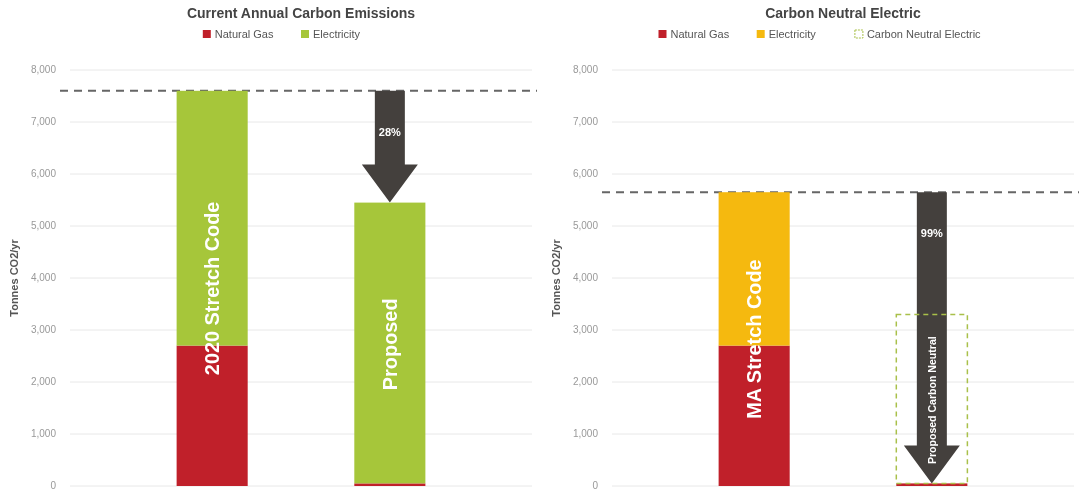 The height and width of the screenshot is (496, 1084). I want to click on chart-title: Carbon Neutral Electric, so click(843, 13).